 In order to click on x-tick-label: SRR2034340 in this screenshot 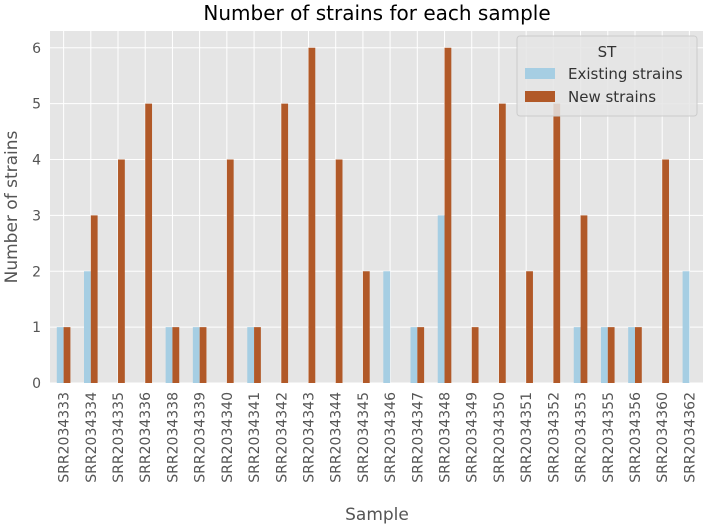, I will do `click(228, 437)`.